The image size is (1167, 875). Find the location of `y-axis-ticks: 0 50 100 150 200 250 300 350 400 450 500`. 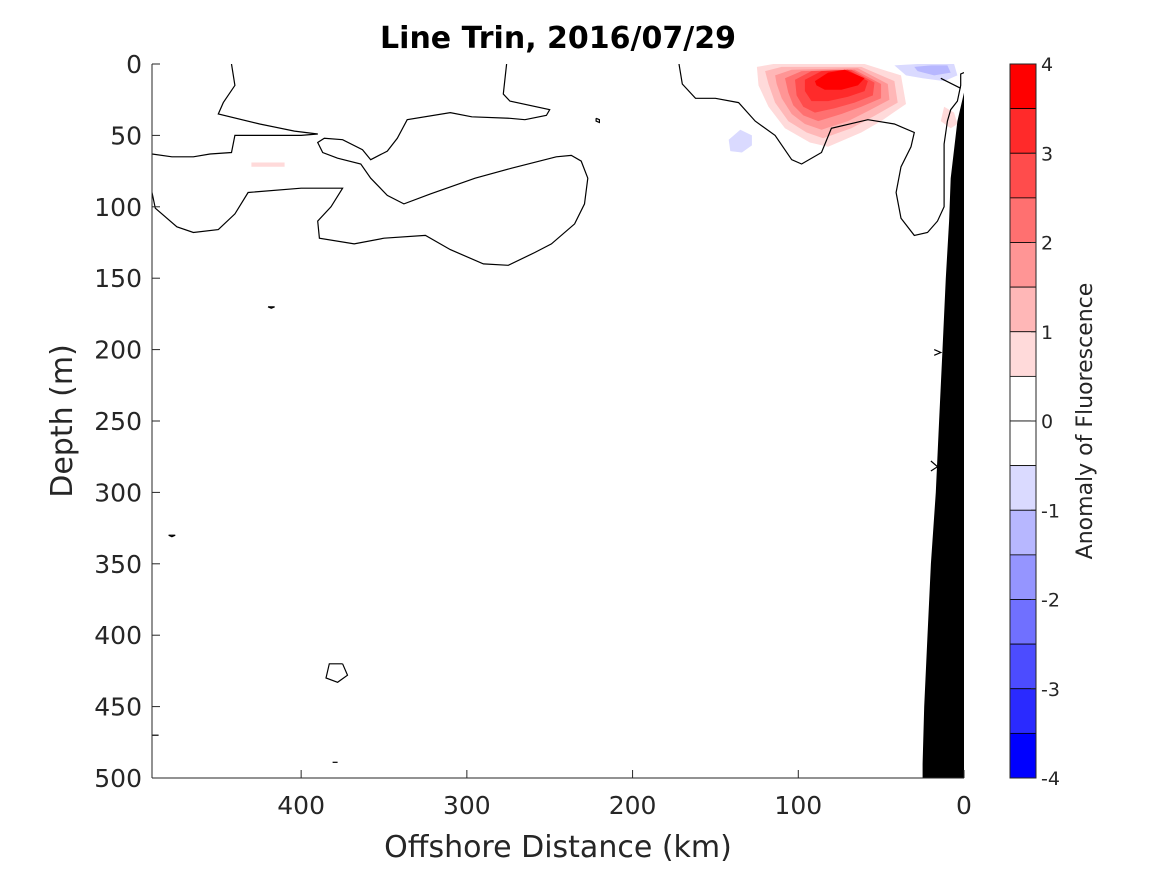

y-axis-ticks: 0 50 100 150 200 250 300 350 400 450 500 is located at coordinates (127, 421).